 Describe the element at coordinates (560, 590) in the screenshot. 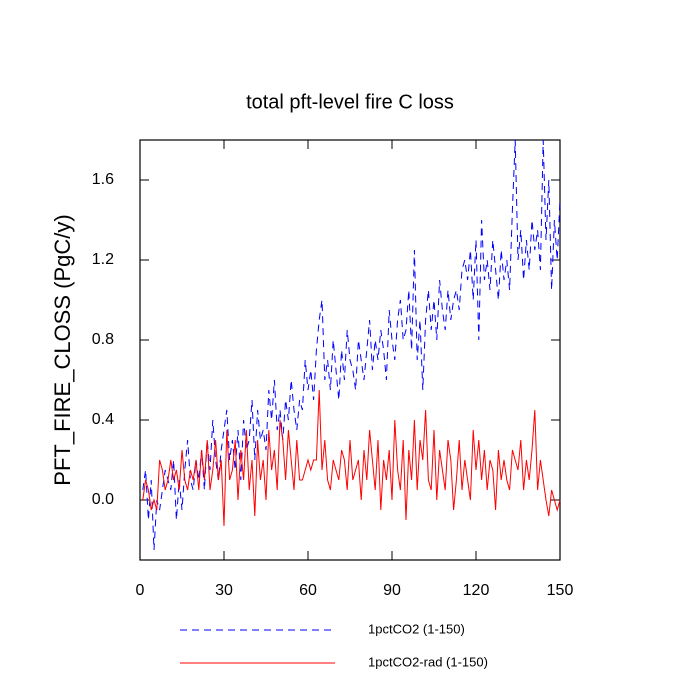

I see `x-tick-label: 150` at that location.